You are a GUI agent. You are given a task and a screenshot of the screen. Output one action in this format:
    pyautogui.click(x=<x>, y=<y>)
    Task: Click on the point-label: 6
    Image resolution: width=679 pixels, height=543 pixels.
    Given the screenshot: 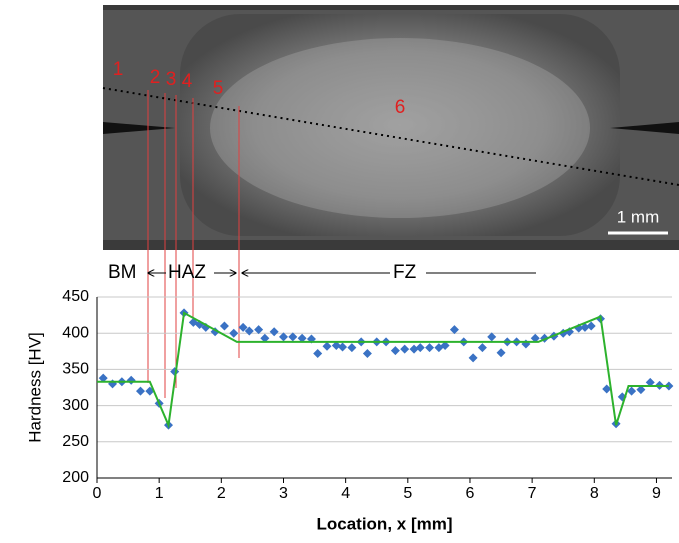 What is the action you would take?
    pyautogui.click(x=400, y=107)
    